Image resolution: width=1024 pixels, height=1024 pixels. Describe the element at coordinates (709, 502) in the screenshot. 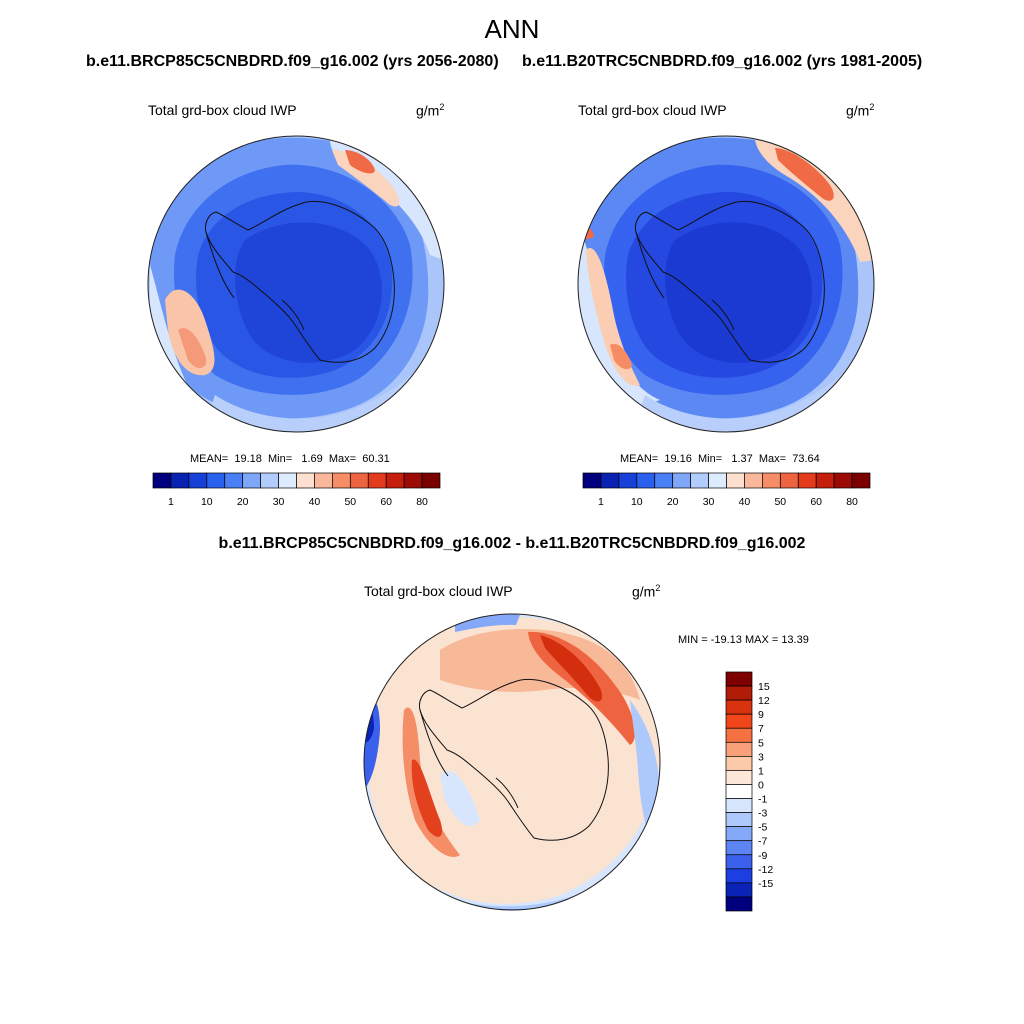

I see `colorbar-historical-tick-label: 30` at that location.